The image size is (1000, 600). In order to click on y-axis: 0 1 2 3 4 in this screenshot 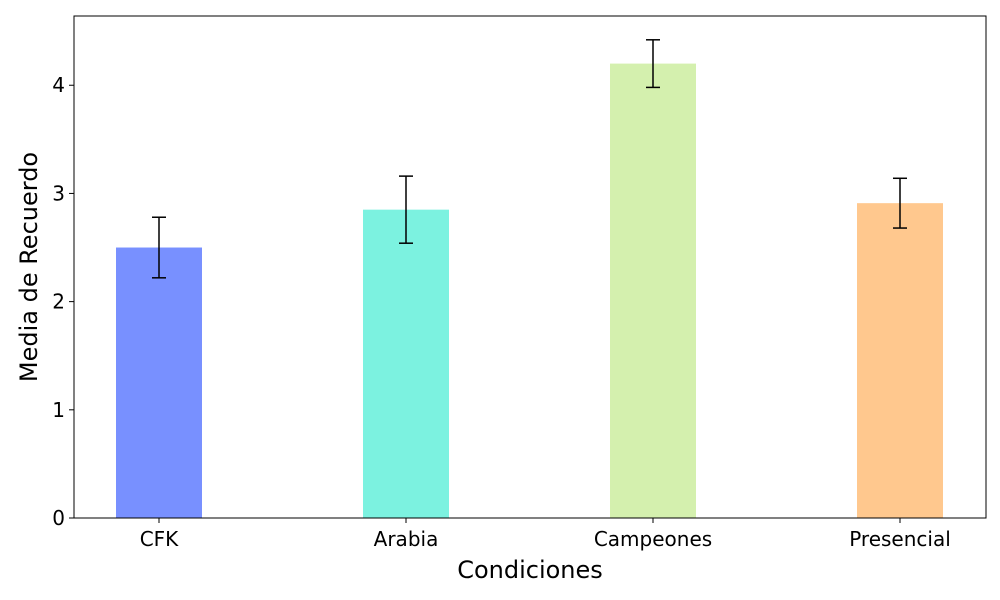, I will do `click(63, 301)`.